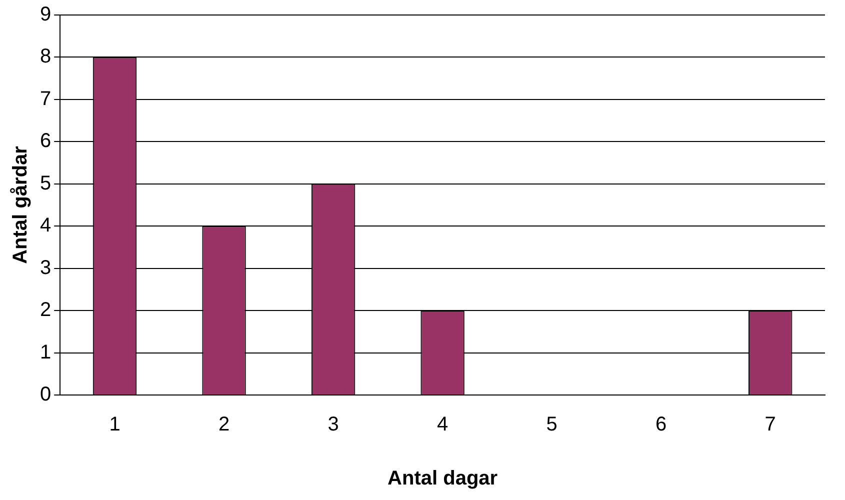 The image size is (845, 500). Describe the element at coordinates (46, 225) in the screenshot. I see `y-tick-label: 4` at that location.